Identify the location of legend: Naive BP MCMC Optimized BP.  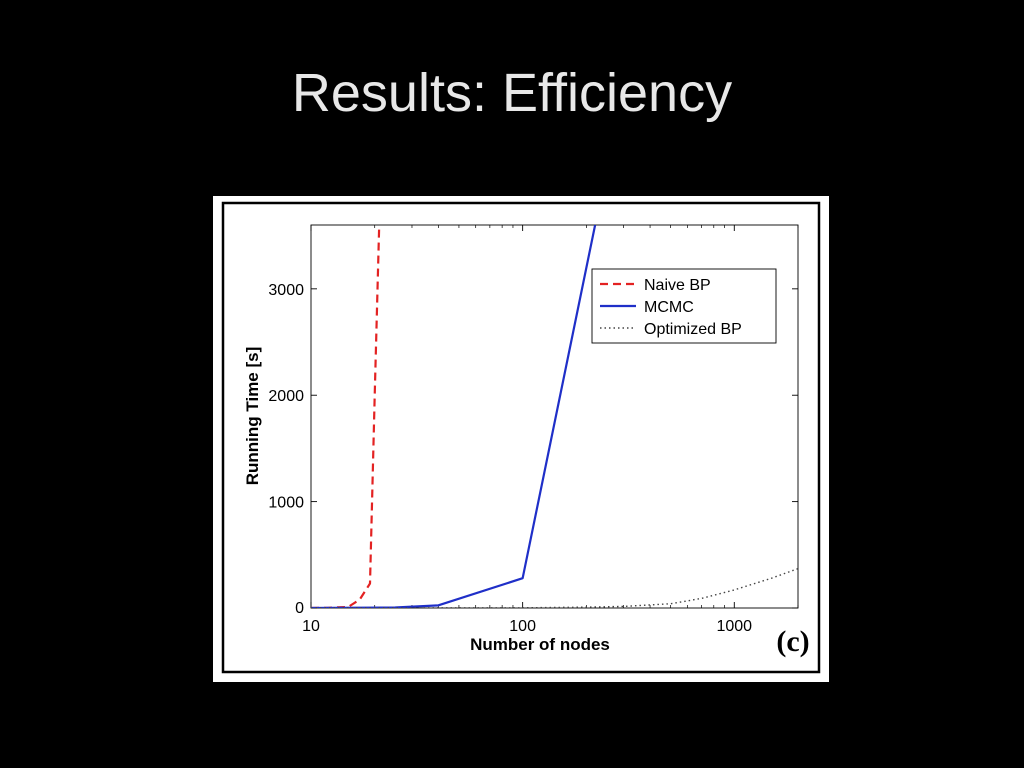
(684, 306).